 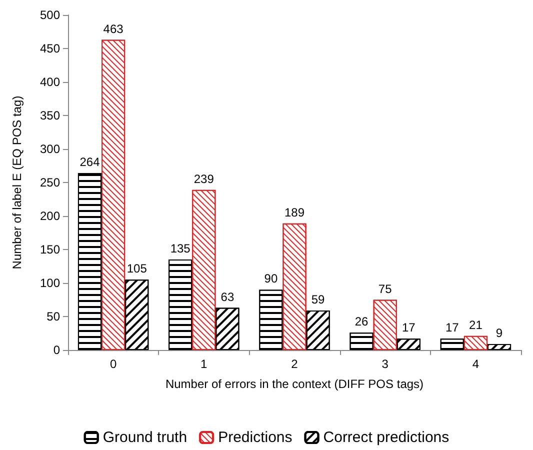 I want to click on data-label: 105, so click(x=137, y=269).